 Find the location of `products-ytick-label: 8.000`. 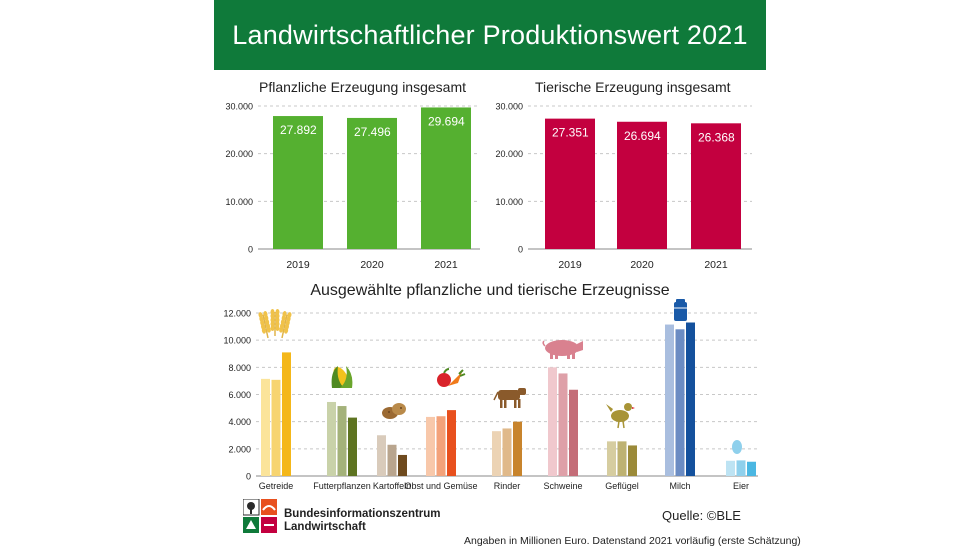

products-ytick-label: 8.000 is located at coordinates (239, 368).